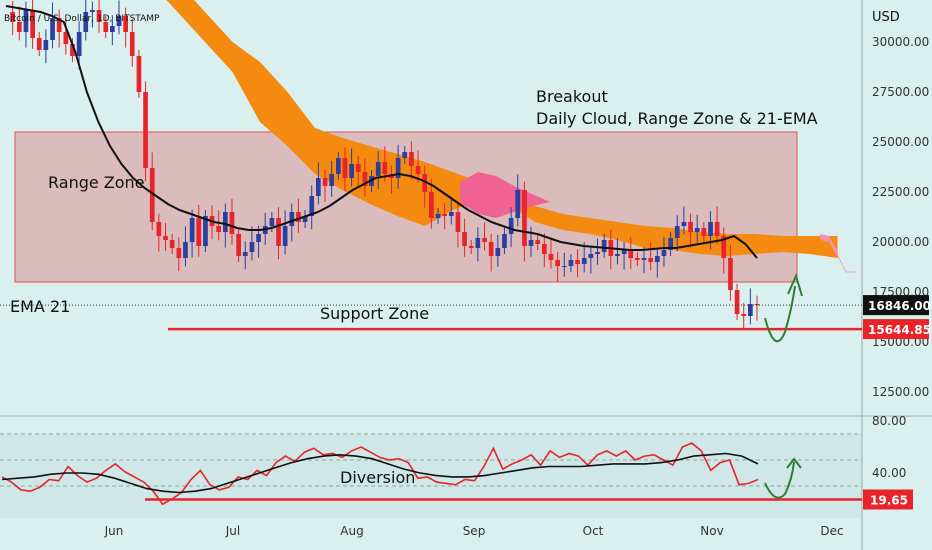 Image resolution: width=932 pixels, height=550 pixels. I want to click on support-price-label: 15644.85, so click(899, 330).